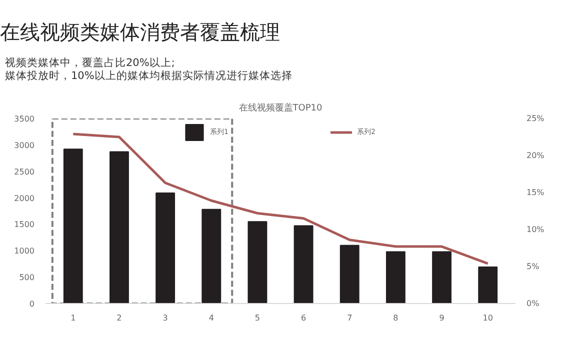  I want to click on chart-subtitle: 视频类媒体中，覆盖占比20%以上; 媒体投放时，10%以上的媒体均根据实际情况进行媒体选择, so click(148, 69).